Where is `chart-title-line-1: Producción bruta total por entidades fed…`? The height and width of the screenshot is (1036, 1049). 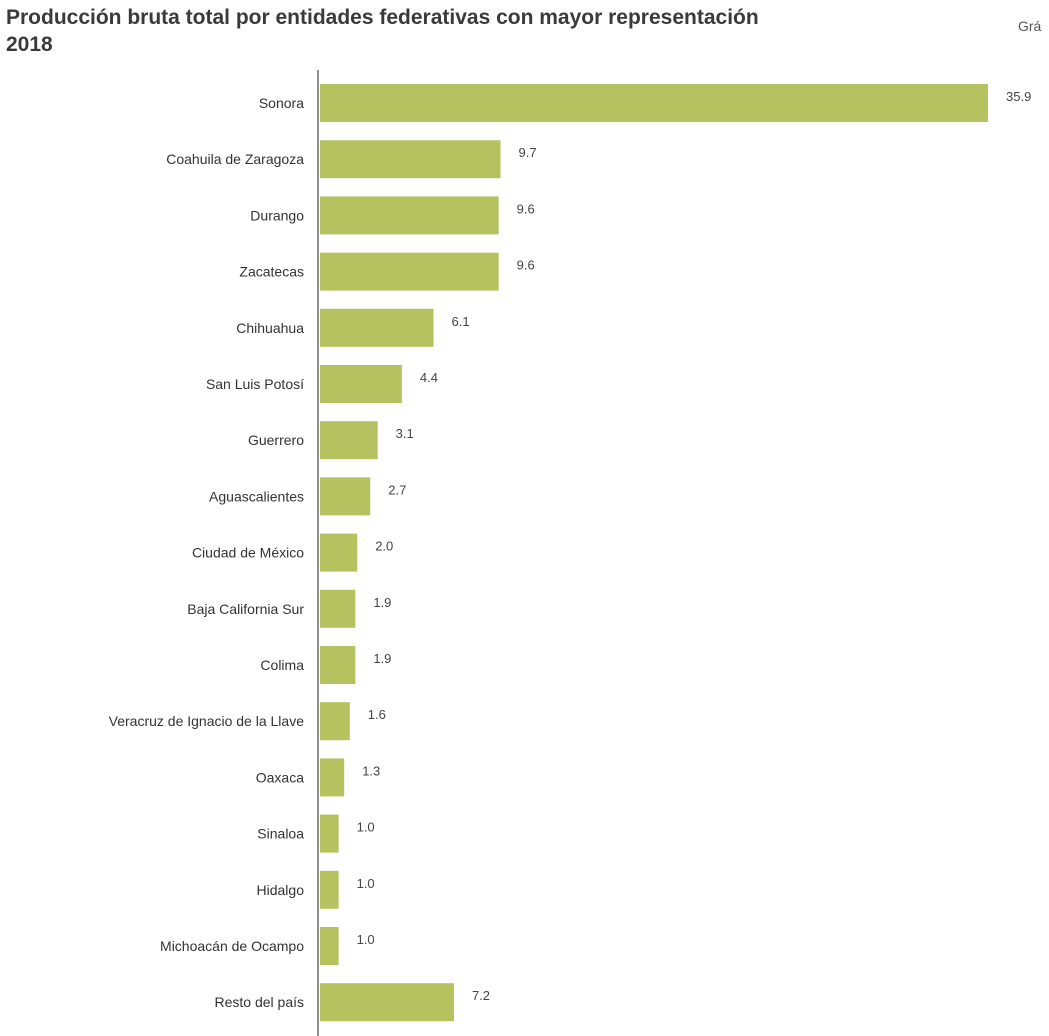
chart-title-line-1: Producción bruta total por entidades fed… is located at coordinates (382, 17).